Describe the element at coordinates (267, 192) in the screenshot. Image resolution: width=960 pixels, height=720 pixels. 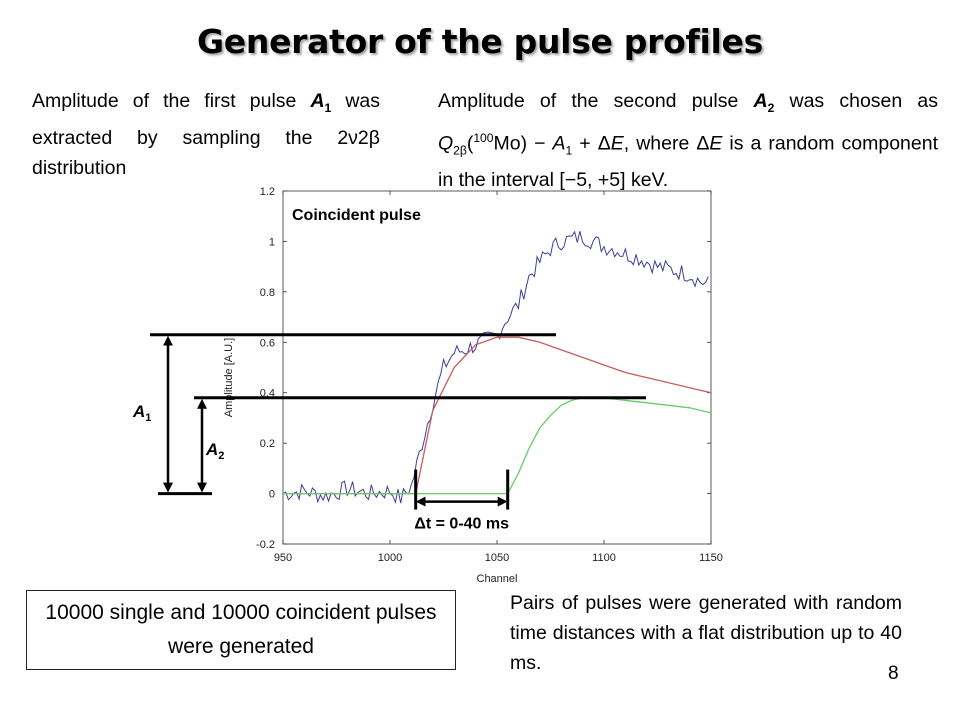
I see `y-tick-label: 1.2` at that location.